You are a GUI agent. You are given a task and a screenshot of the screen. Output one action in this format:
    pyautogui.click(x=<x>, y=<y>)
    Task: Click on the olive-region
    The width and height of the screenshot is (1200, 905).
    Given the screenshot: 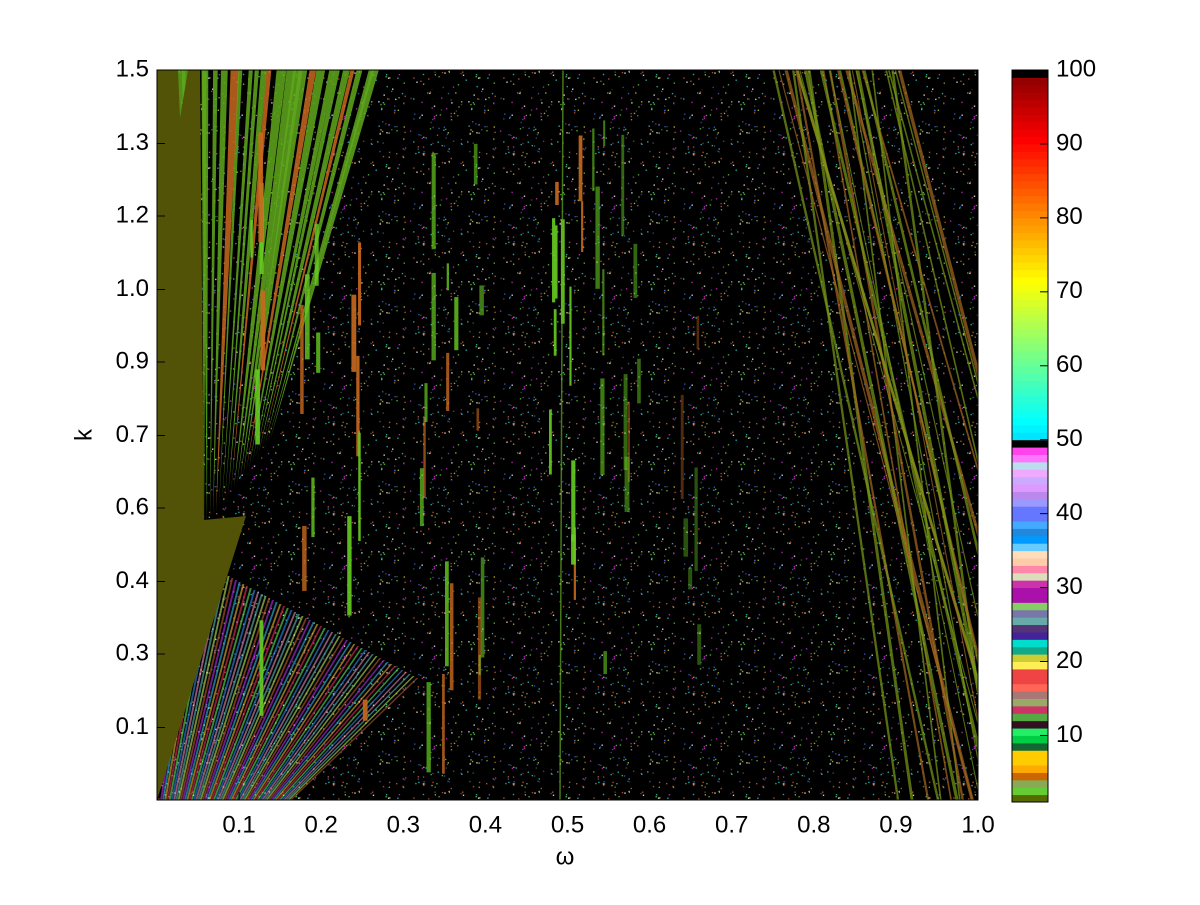 What is the action you would take?
    pyautogui.click(x=201, y=435)
    